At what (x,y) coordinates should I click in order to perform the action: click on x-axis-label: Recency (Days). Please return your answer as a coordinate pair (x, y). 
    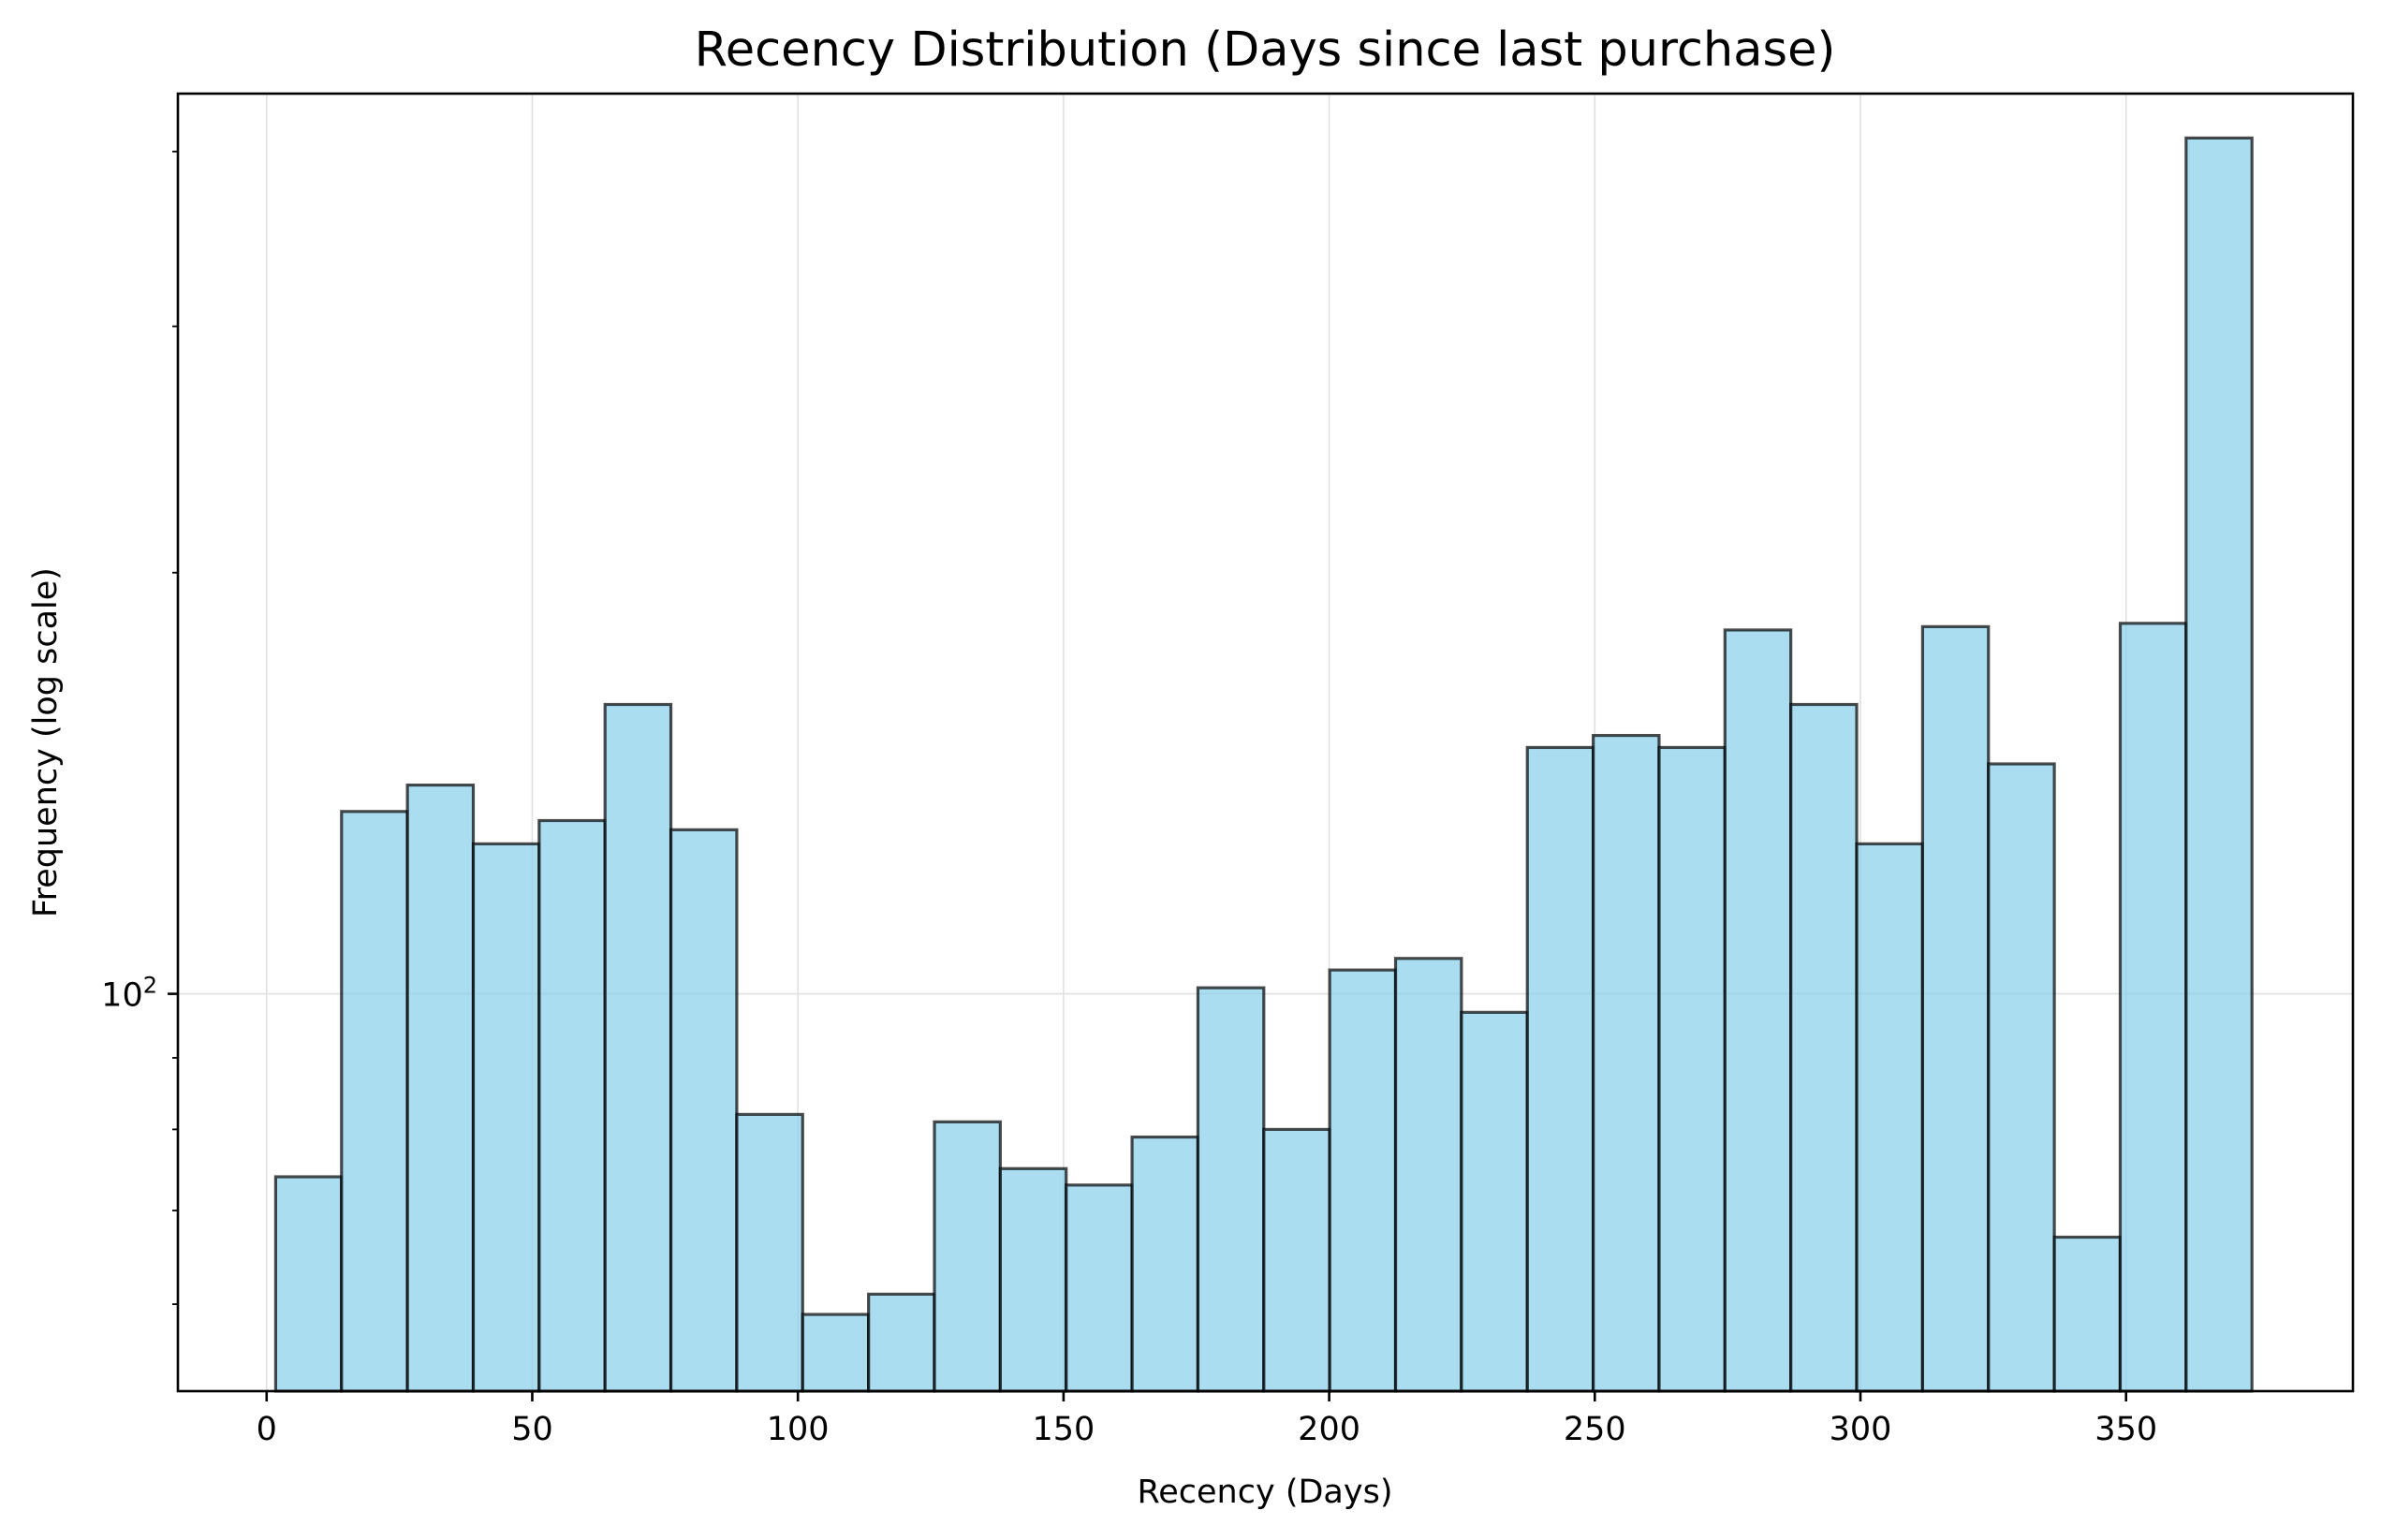
    Looking at the image, I should click on (1265, 1492).